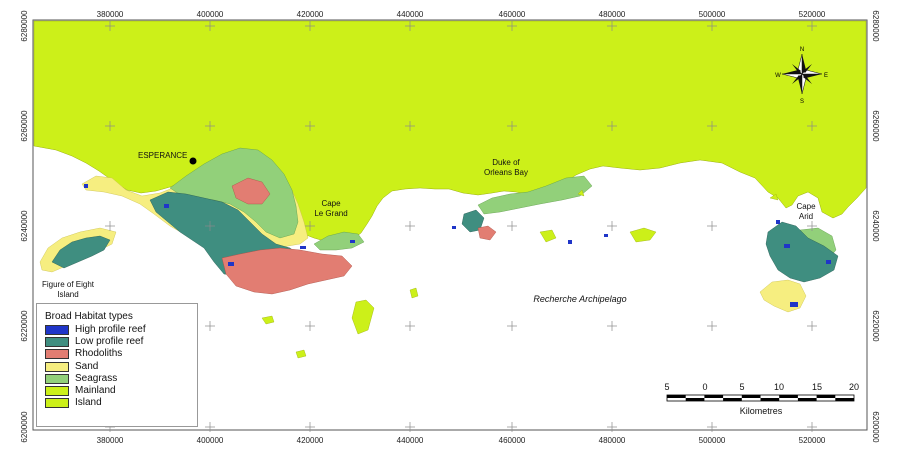 Image resolution: width=900 pixels, height=472 pixels. I want to click on northing-right-label: 6280000, so click(875, 26).